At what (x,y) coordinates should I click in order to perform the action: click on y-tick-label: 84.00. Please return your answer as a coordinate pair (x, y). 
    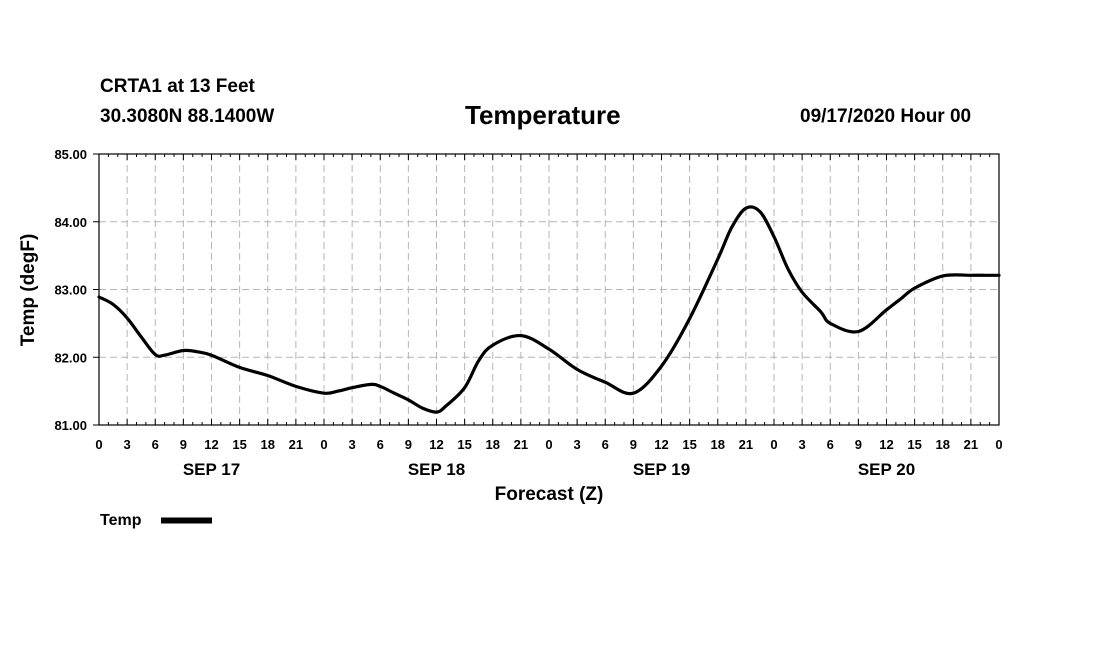
    Looking at the image, I should click on (70, 222).